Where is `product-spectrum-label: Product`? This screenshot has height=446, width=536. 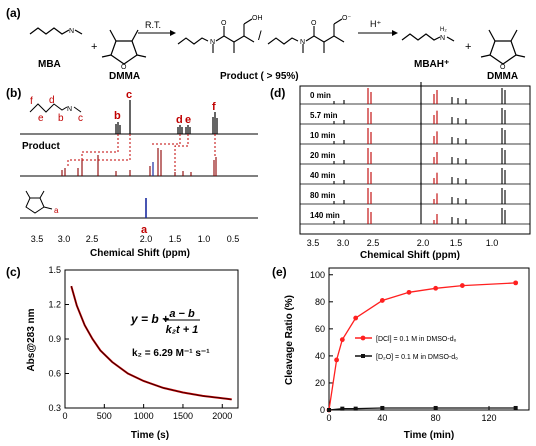
product-spectrum-label: Product is located at coordinates (41, 146).